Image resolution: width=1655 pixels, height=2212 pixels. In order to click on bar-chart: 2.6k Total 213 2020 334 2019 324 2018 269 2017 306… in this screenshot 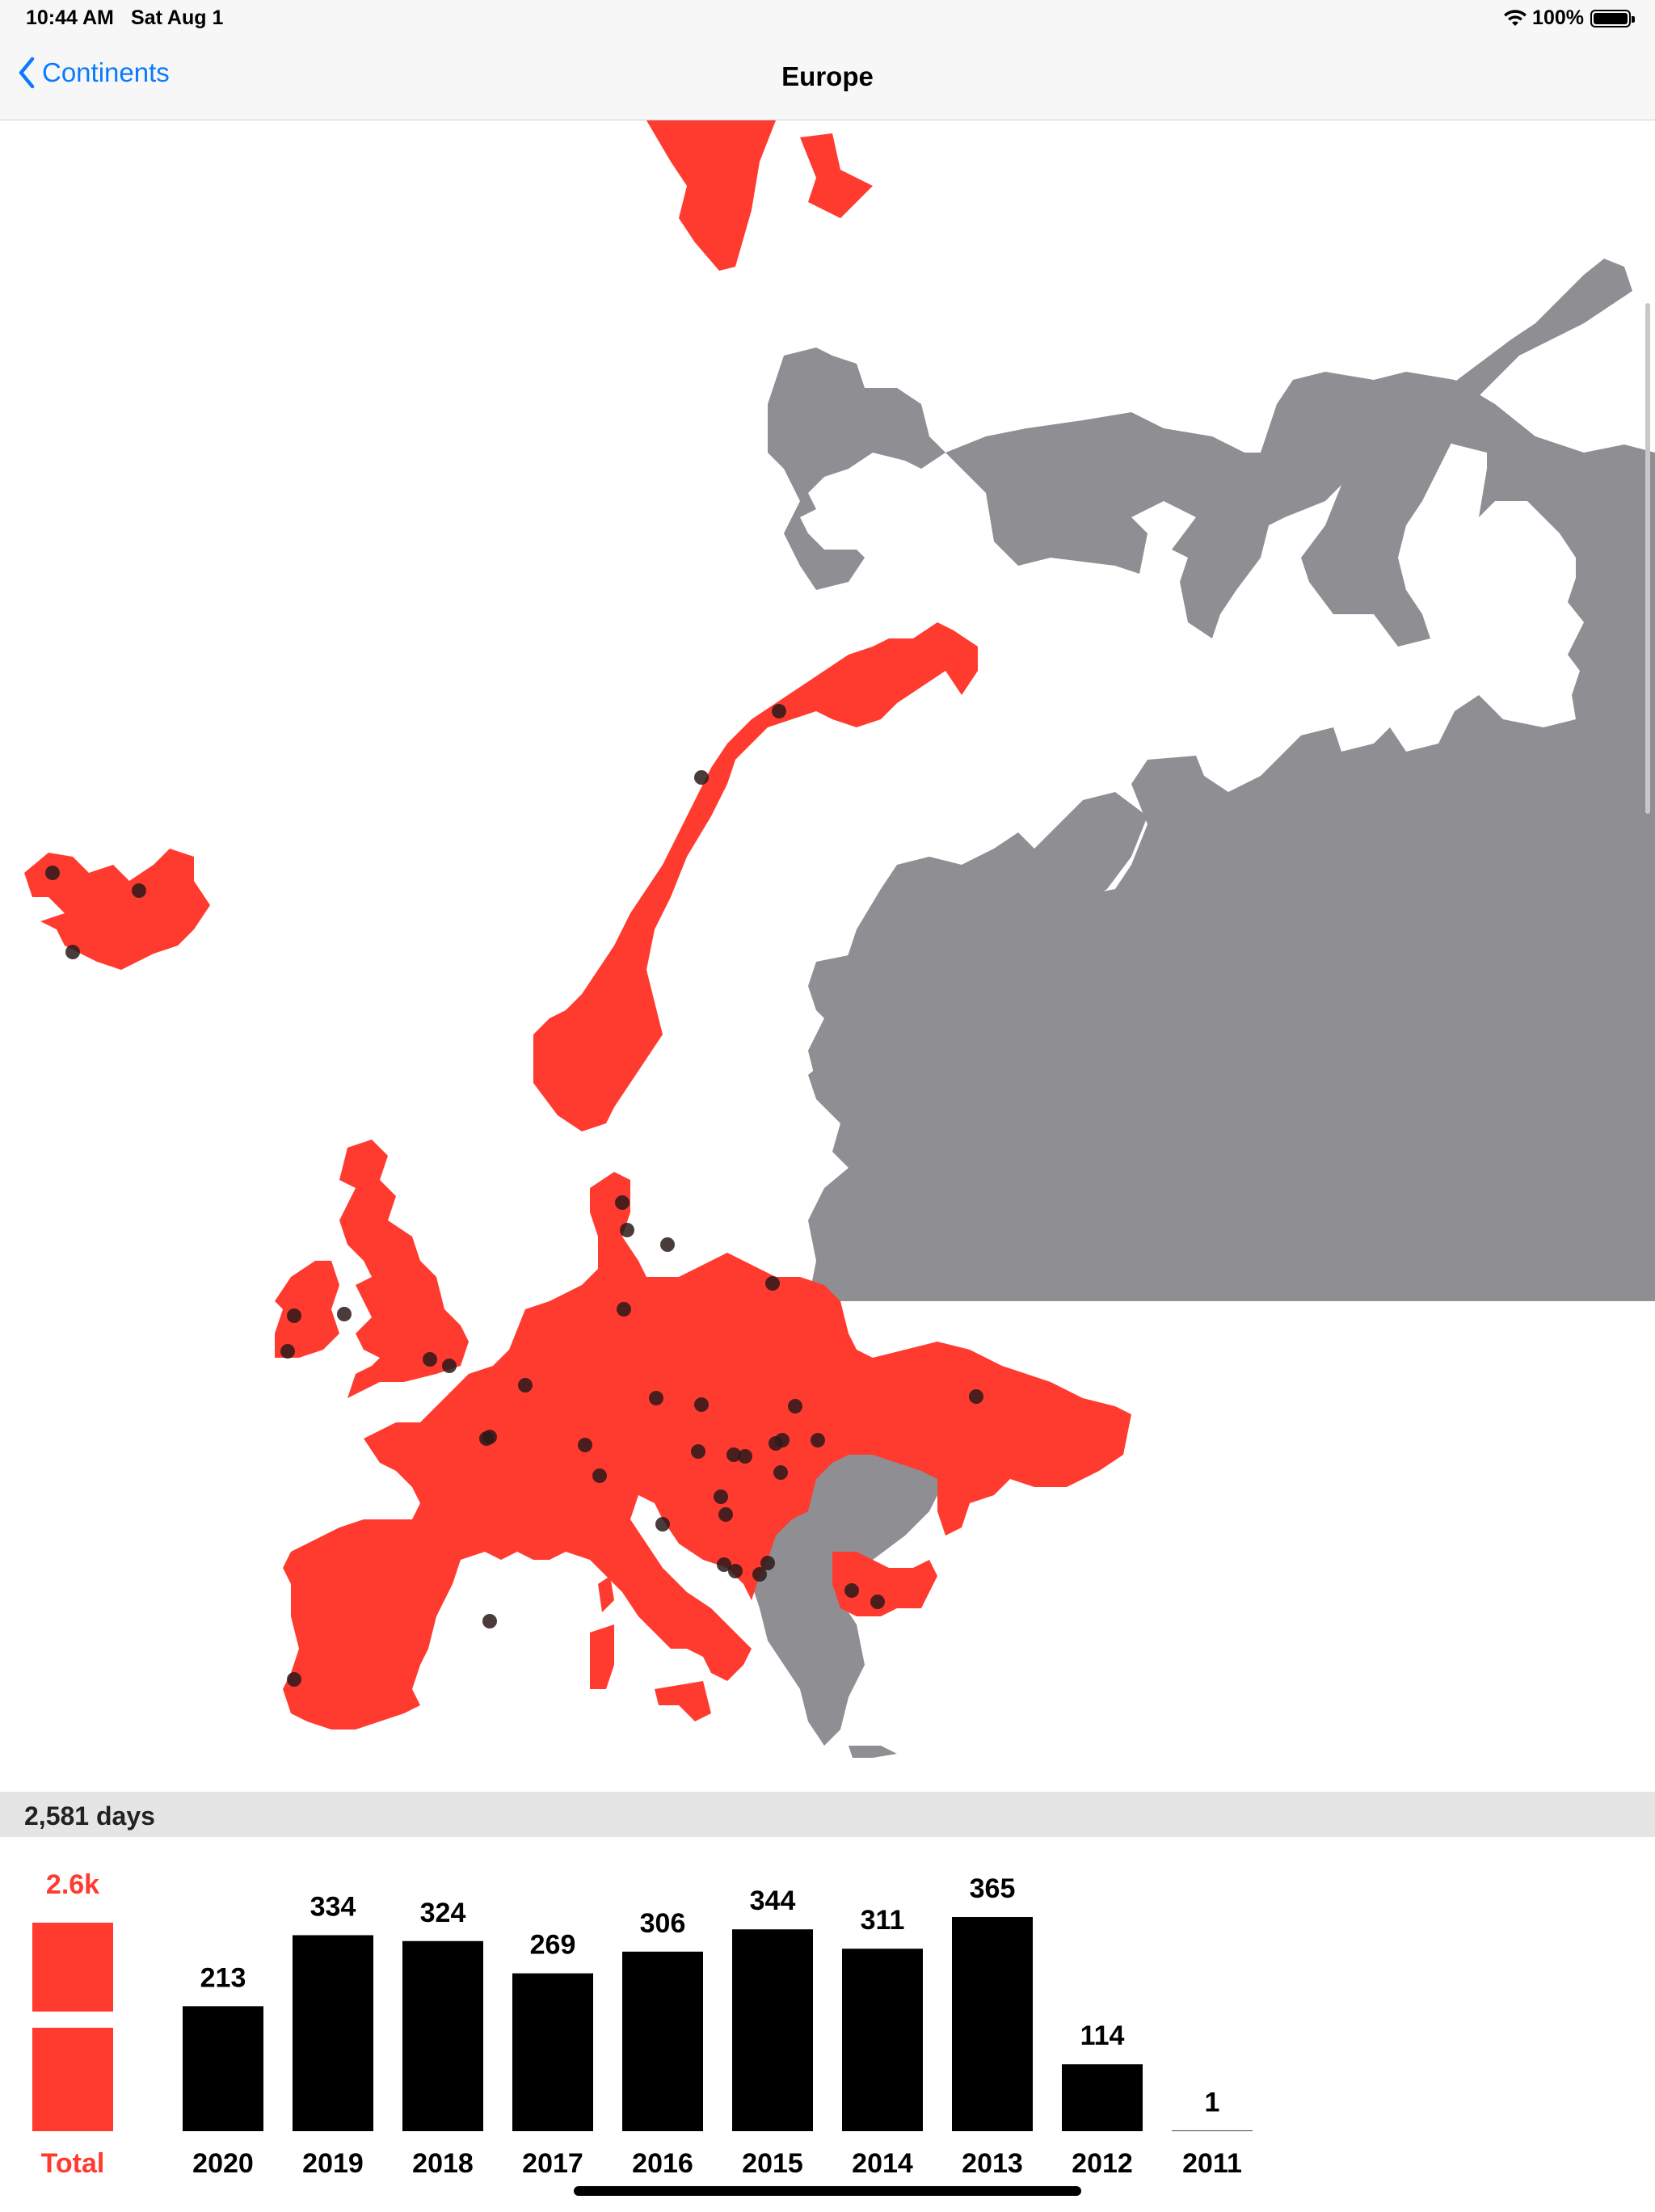, I will do `click(642, 2024)`.